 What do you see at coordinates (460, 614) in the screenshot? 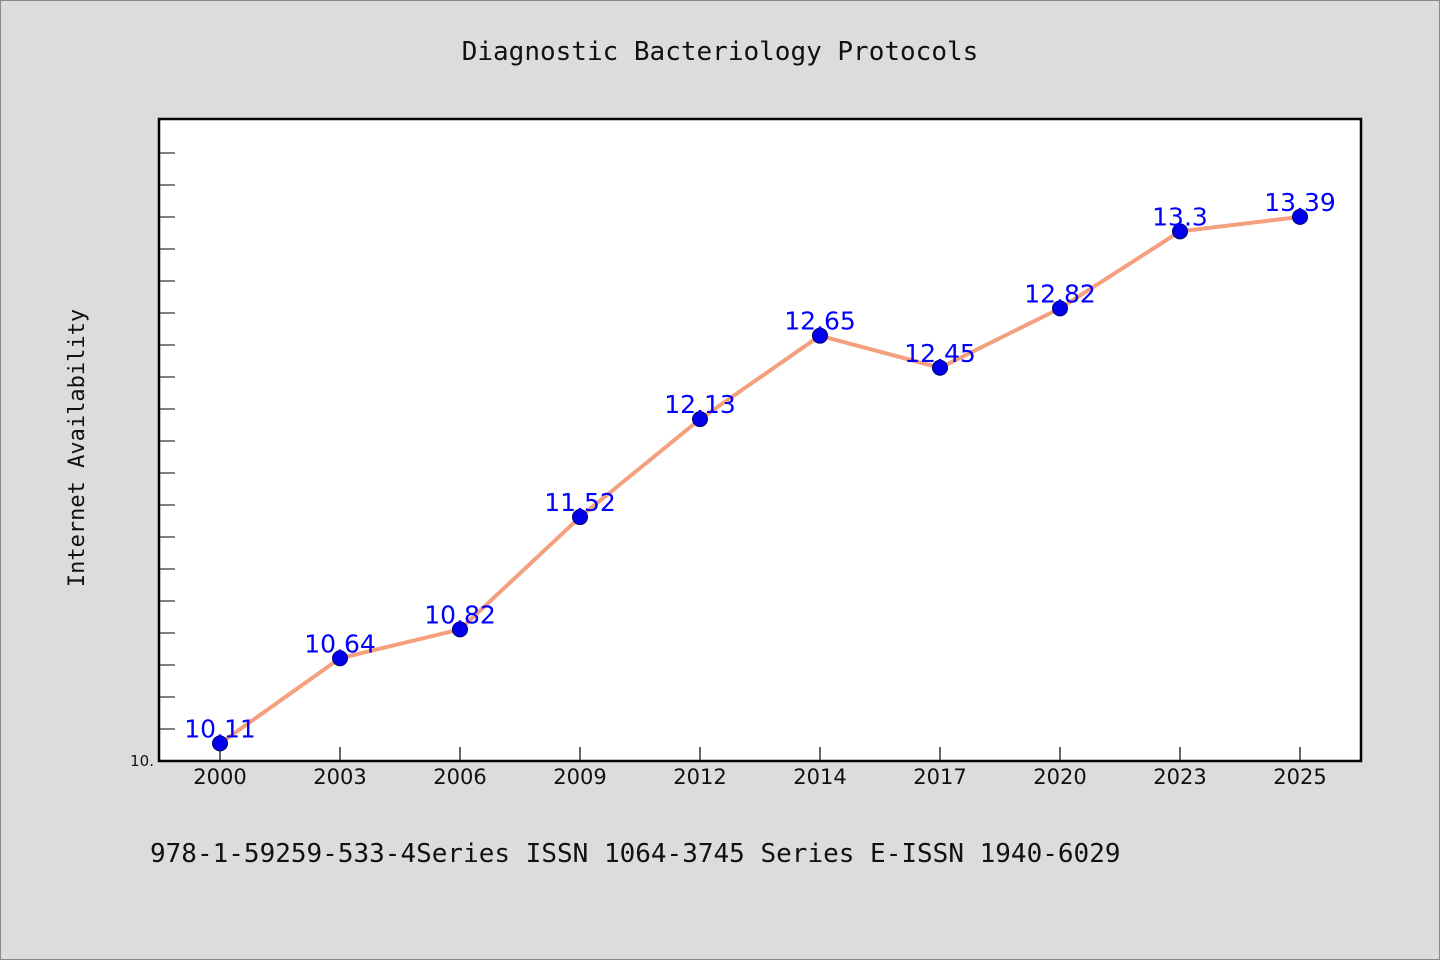
I see `data-label: 10.82` at bounding box center [460, 614].